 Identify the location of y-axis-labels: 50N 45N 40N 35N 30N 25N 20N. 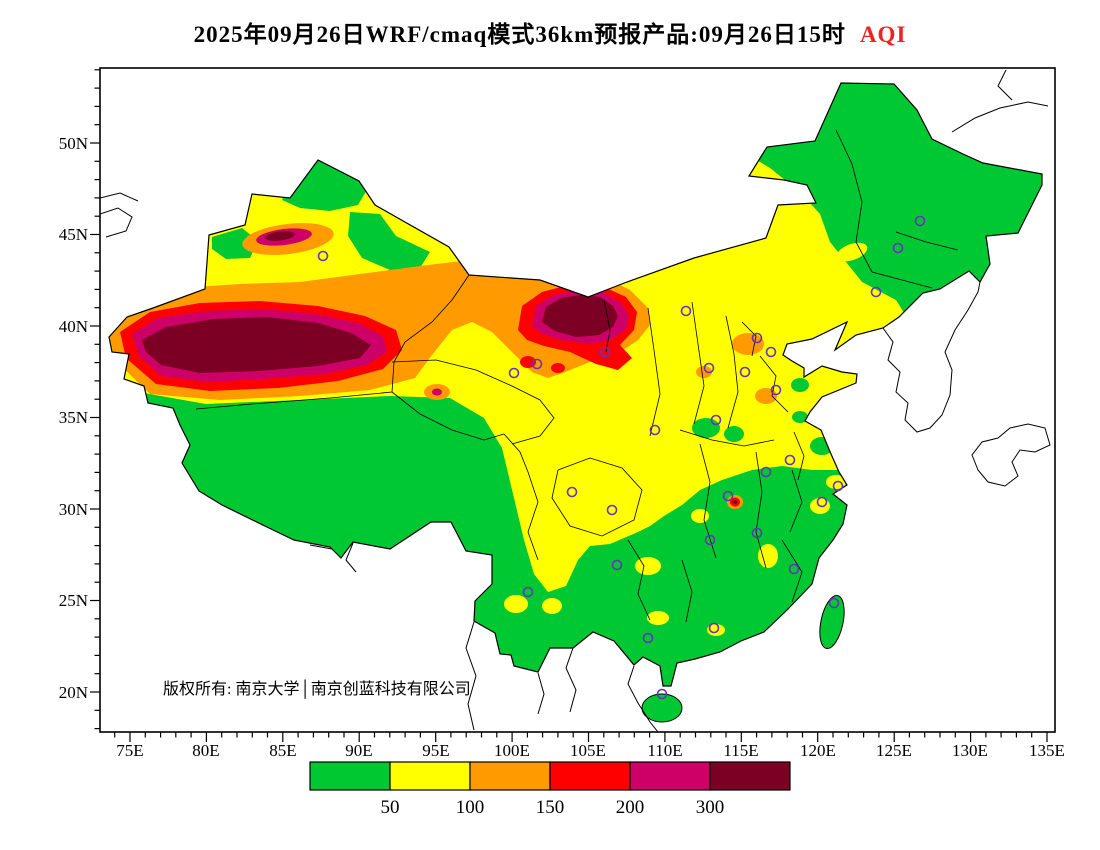
(73, 418).